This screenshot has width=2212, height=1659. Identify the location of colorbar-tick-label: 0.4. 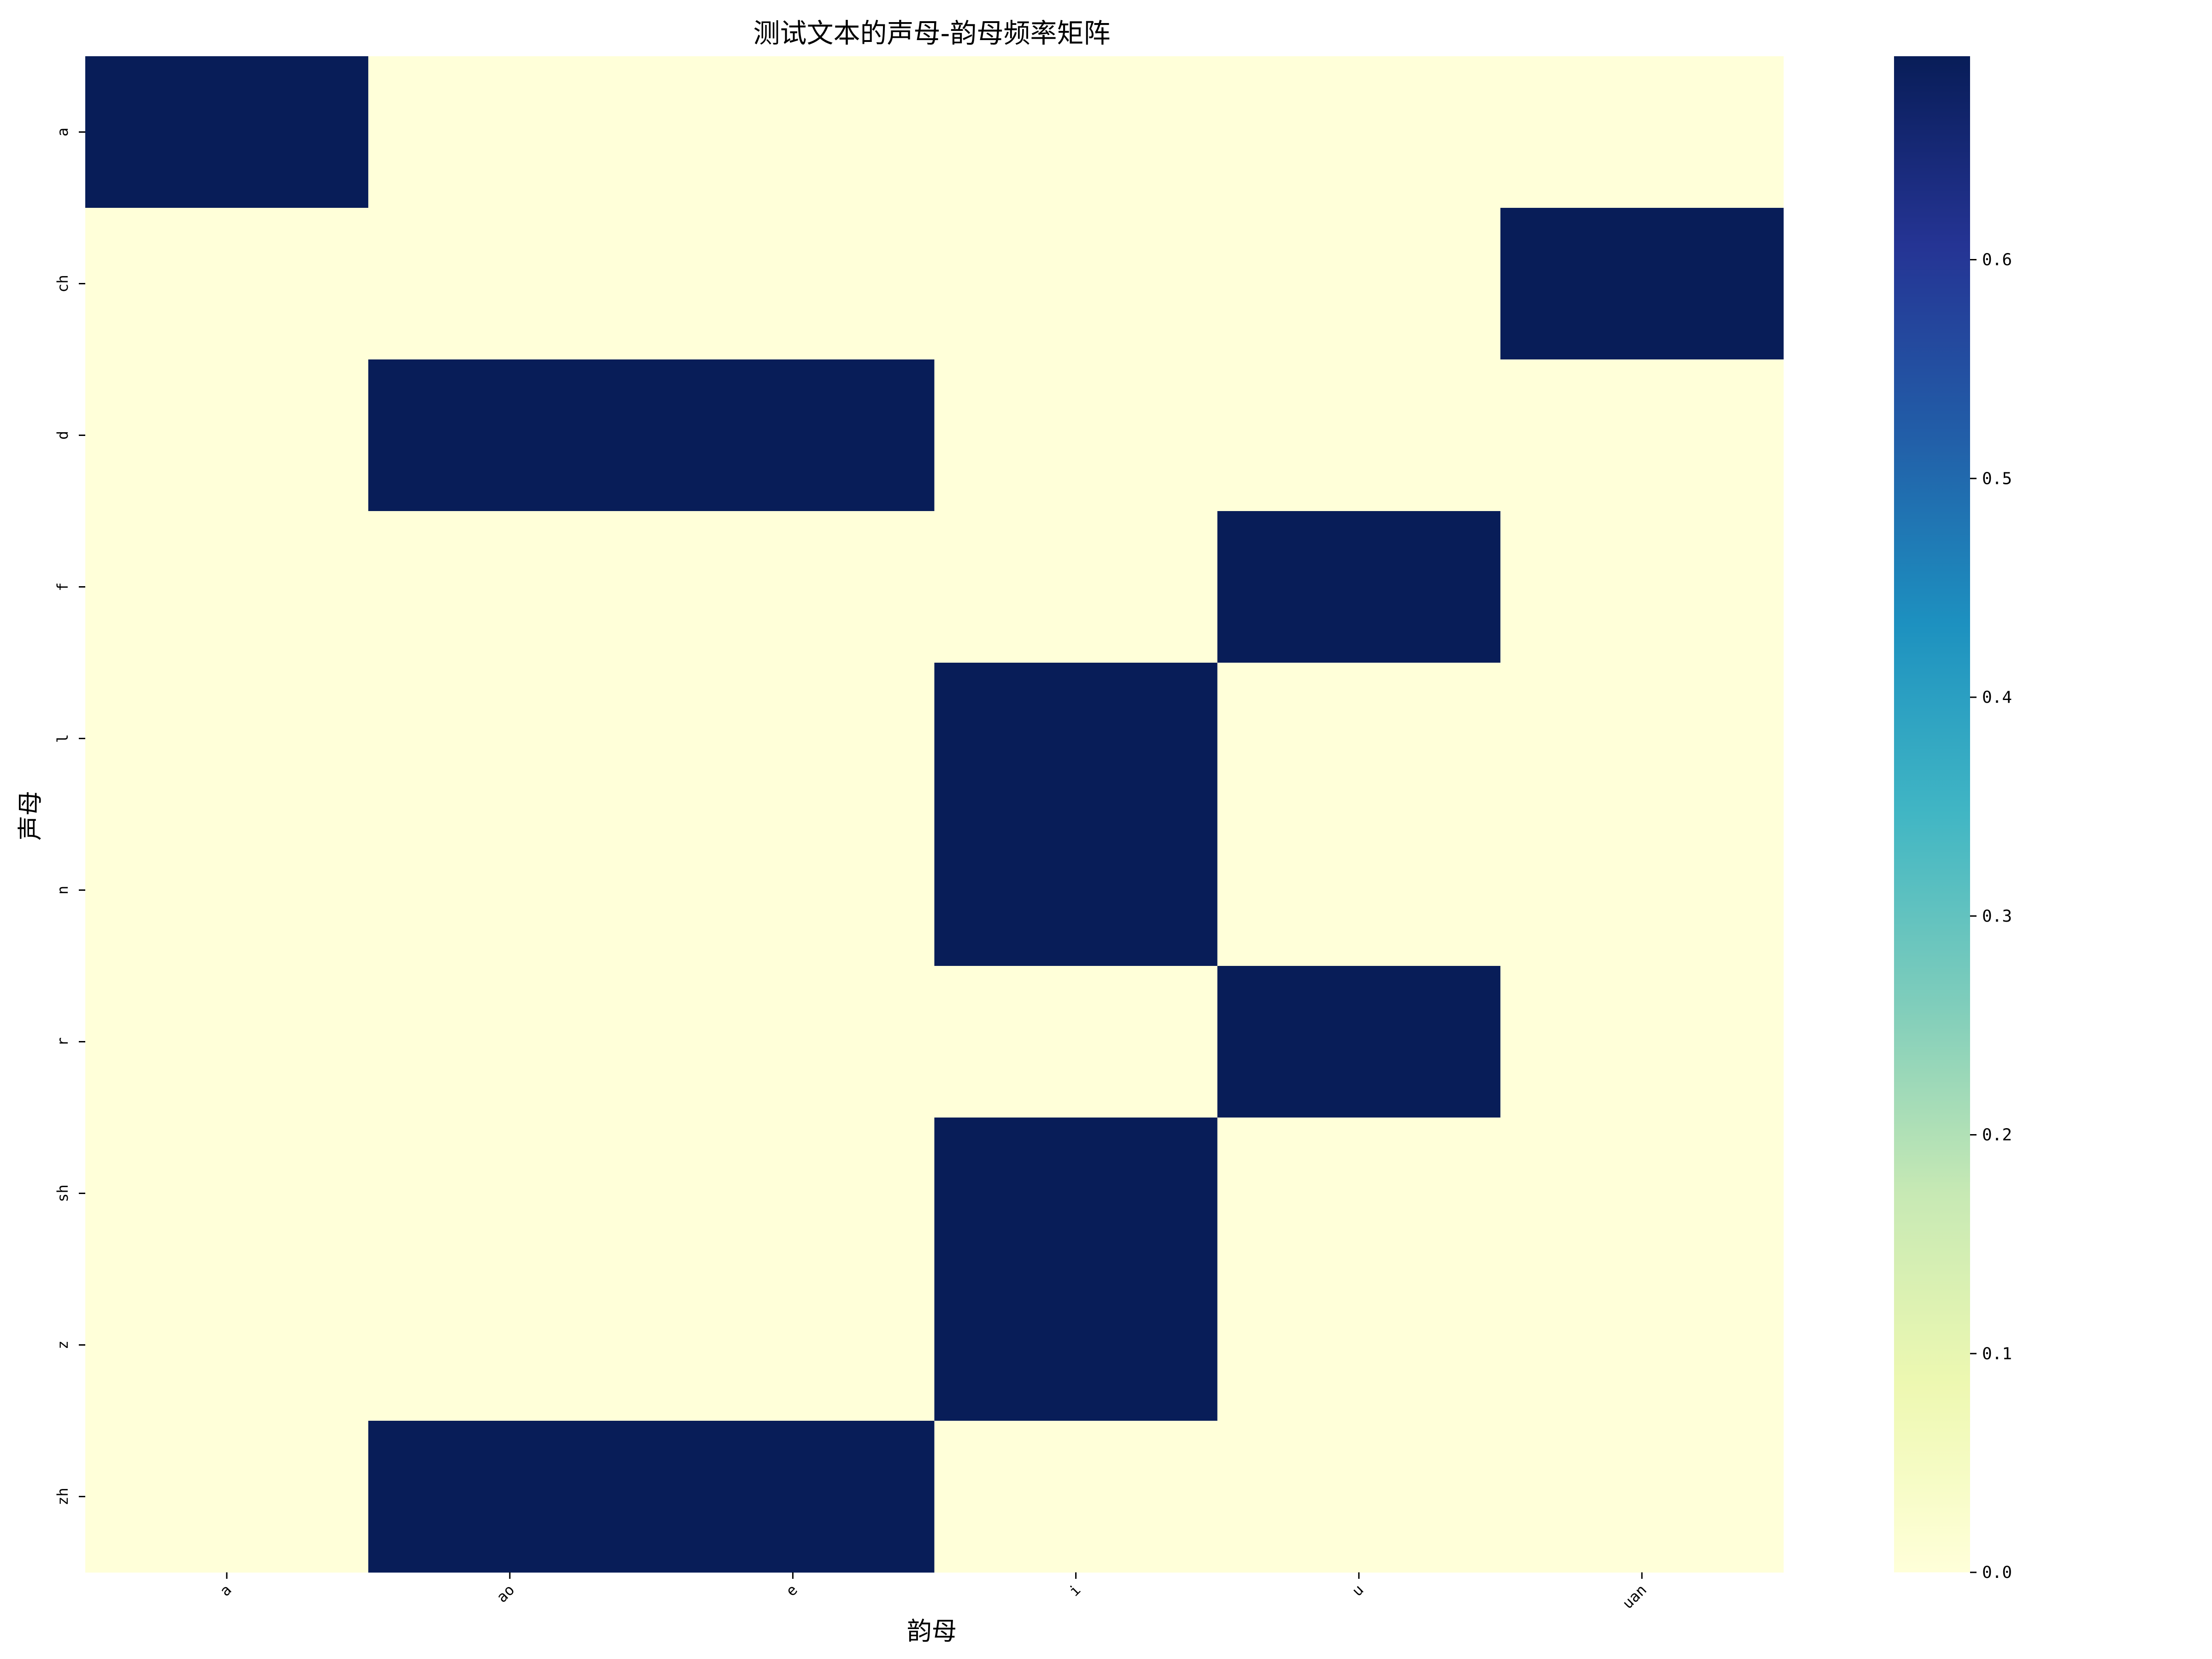
(1997, 697).